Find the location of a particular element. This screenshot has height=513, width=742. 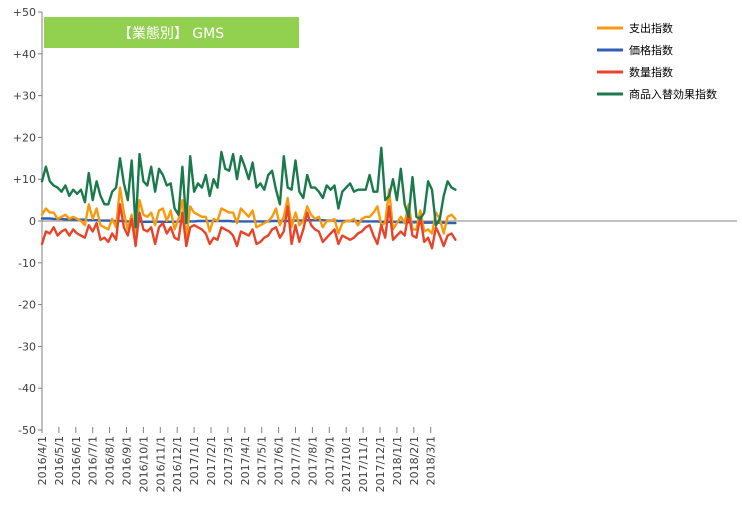

x-tick-label: 2016/9/1 is located at coordinates (127, 460).